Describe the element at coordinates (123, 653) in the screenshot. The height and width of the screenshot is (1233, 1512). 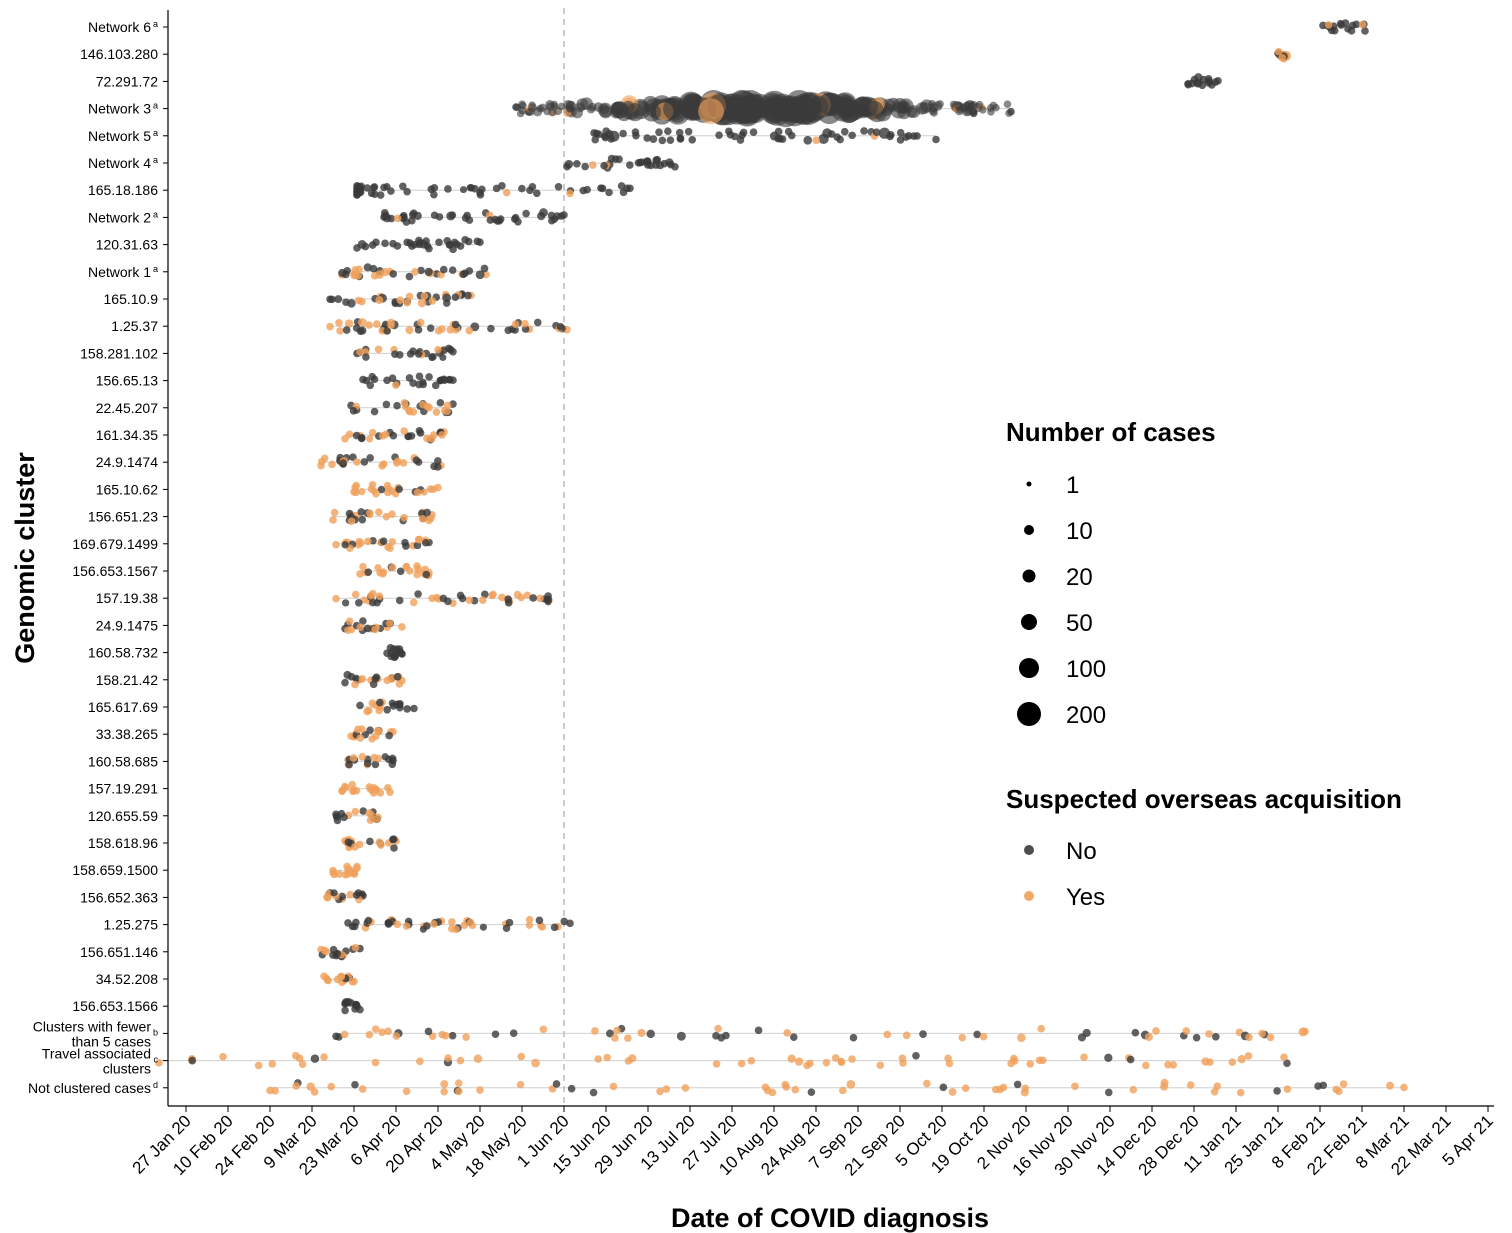
I see `y-tick-label: 160.58.732` at that location.